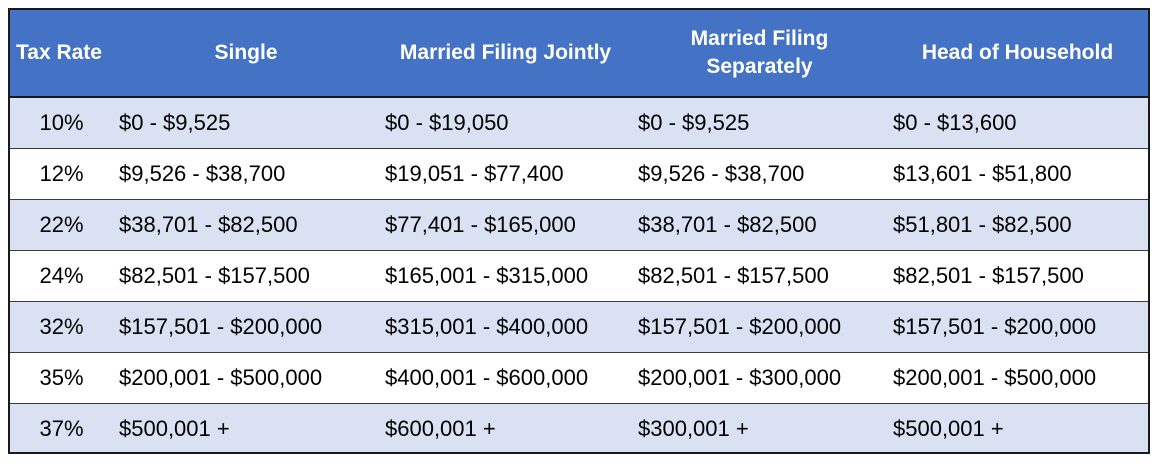 Image resolution: width=1160 pixels, height=465 pixels. What do you see at coordinates (955, 122) in the screenshot?
I see `household-range-cell: $0 - $13,600` at bounding box center [955, 122].